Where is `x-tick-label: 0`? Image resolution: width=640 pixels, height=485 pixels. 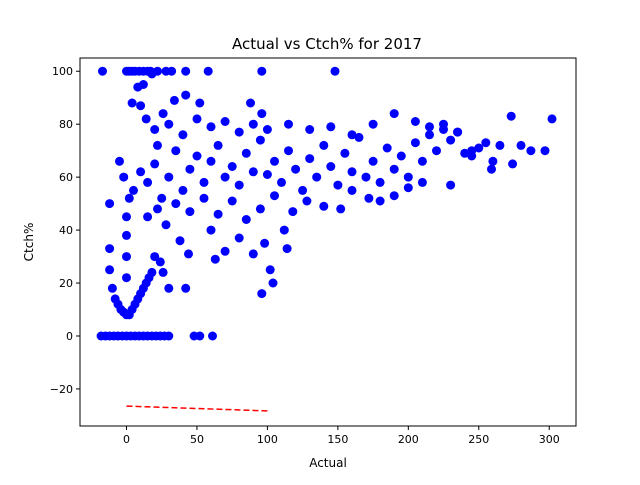 x-tick-label: 0 is located at coordinates (126, 439).